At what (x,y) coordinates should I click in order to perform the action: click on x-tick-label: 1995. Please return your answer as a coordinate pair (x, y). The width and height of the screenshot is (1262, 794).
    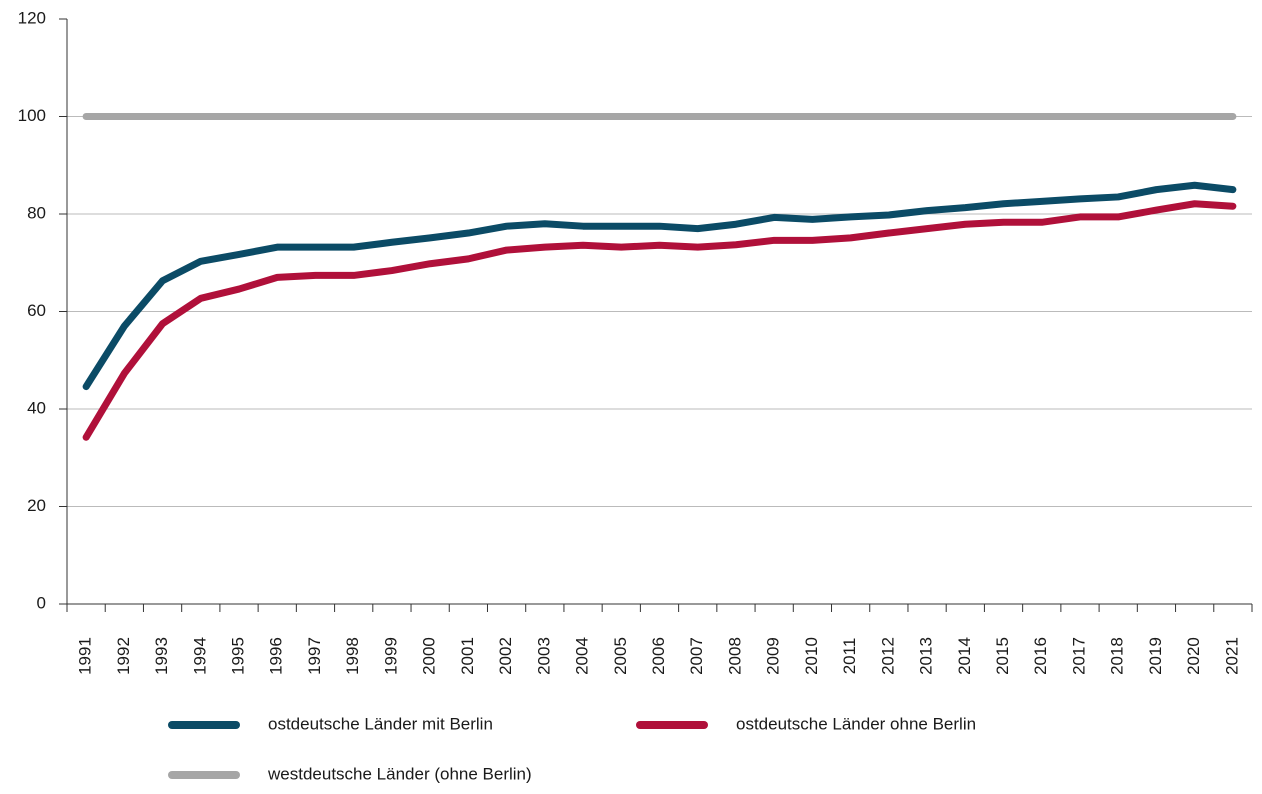
    Looking at the image, I should click on (238, 656).